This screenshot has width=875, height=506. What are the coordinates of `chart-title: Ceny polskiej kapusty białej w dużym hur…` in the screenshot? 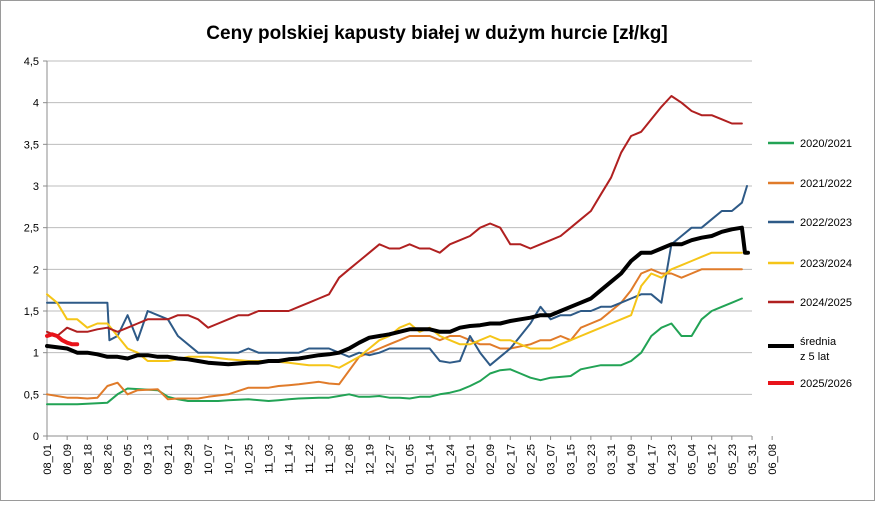 It's located at (436, 33).